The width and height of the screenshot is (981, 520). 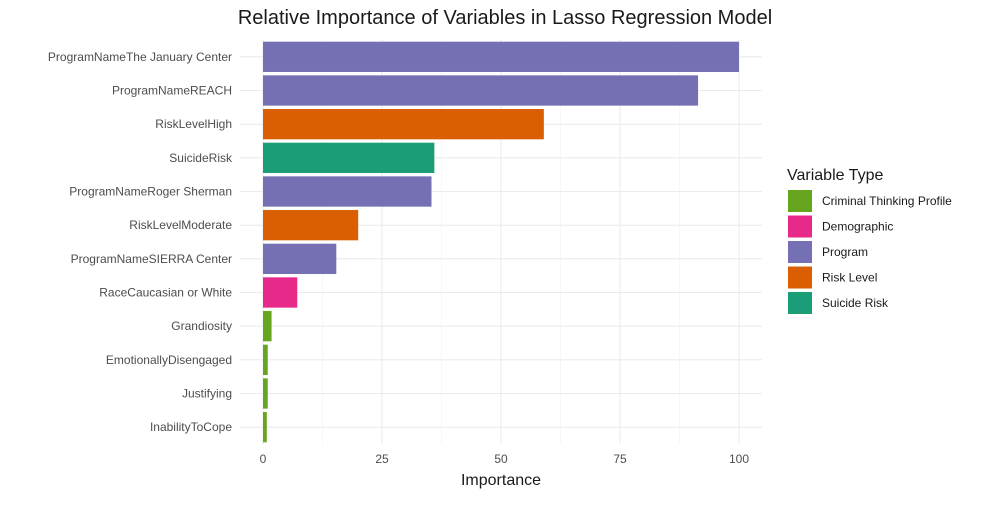 What do you see at coordinates (151, 259) in the screenshot?
I see `y-tick-label-programnamesierra-center: ProgramNameSIERRA Center` at bounding box center [151, 259].